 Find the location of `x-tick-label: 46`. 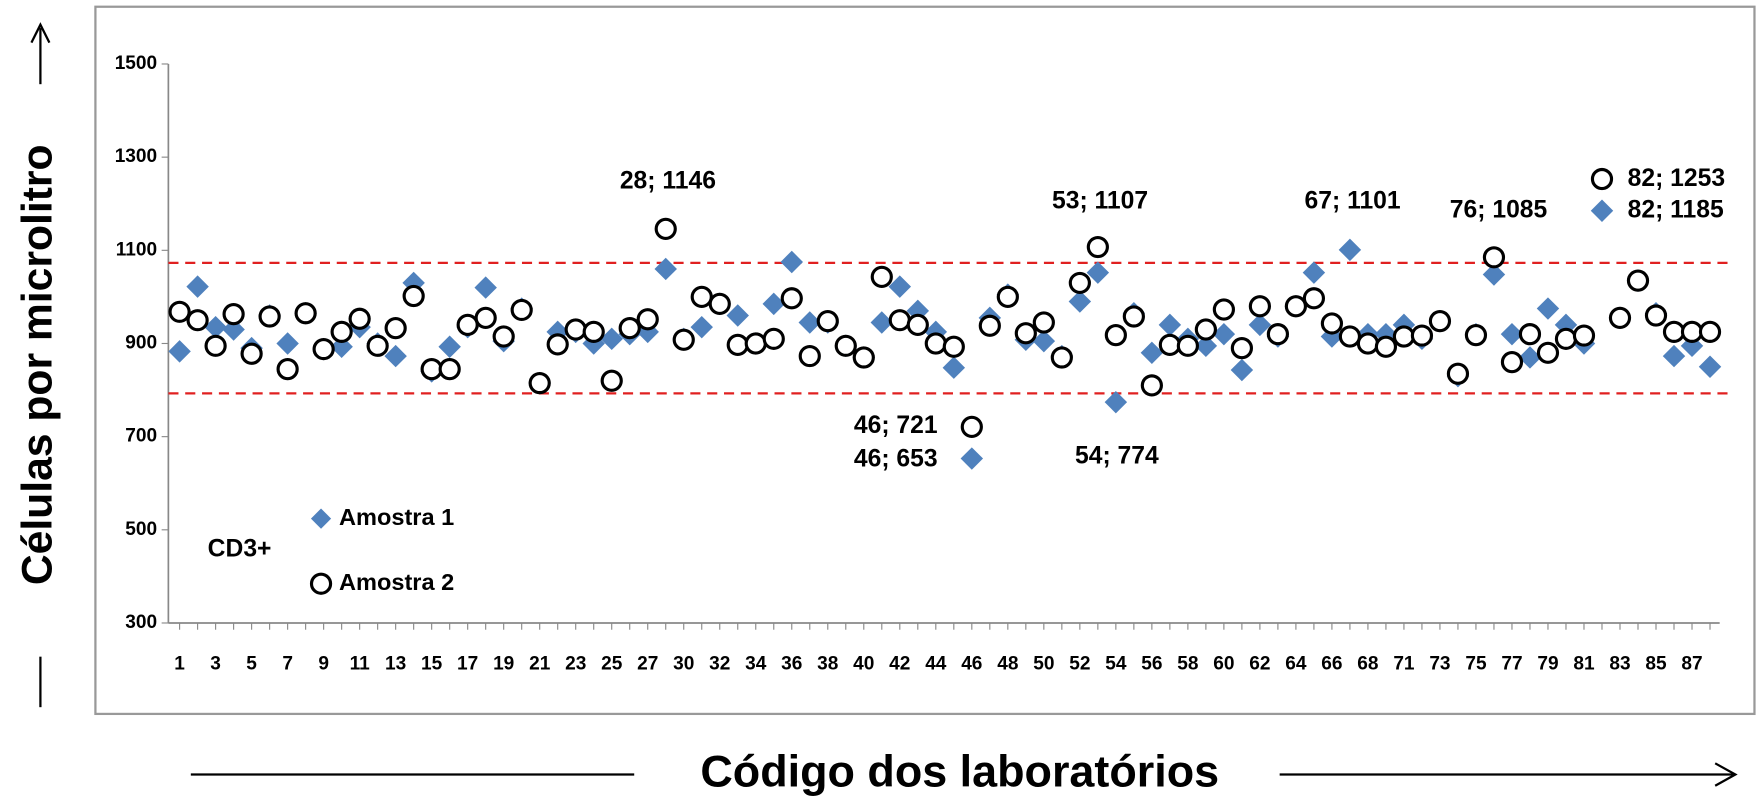

x-tick-label: 46 is located at coordinates (971, 664).